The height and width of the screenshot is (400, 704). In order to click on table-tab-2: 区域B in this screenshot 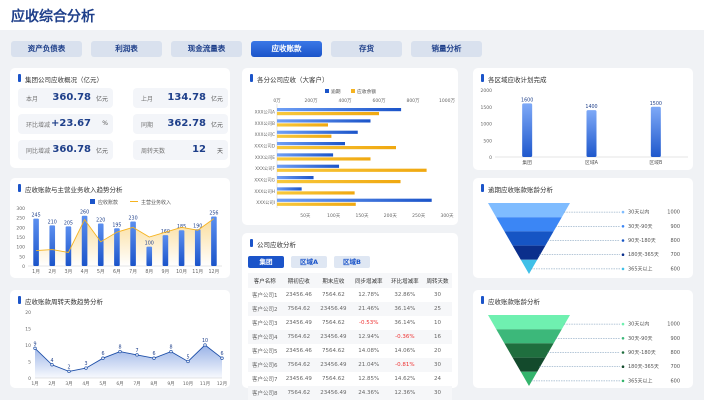, I will do `click(352, 262)`.